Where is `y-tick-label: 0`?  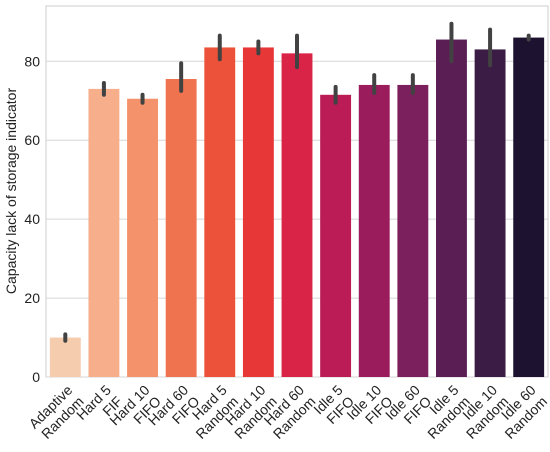 y-tick-label: 0 is located at coordinates (36, 377).